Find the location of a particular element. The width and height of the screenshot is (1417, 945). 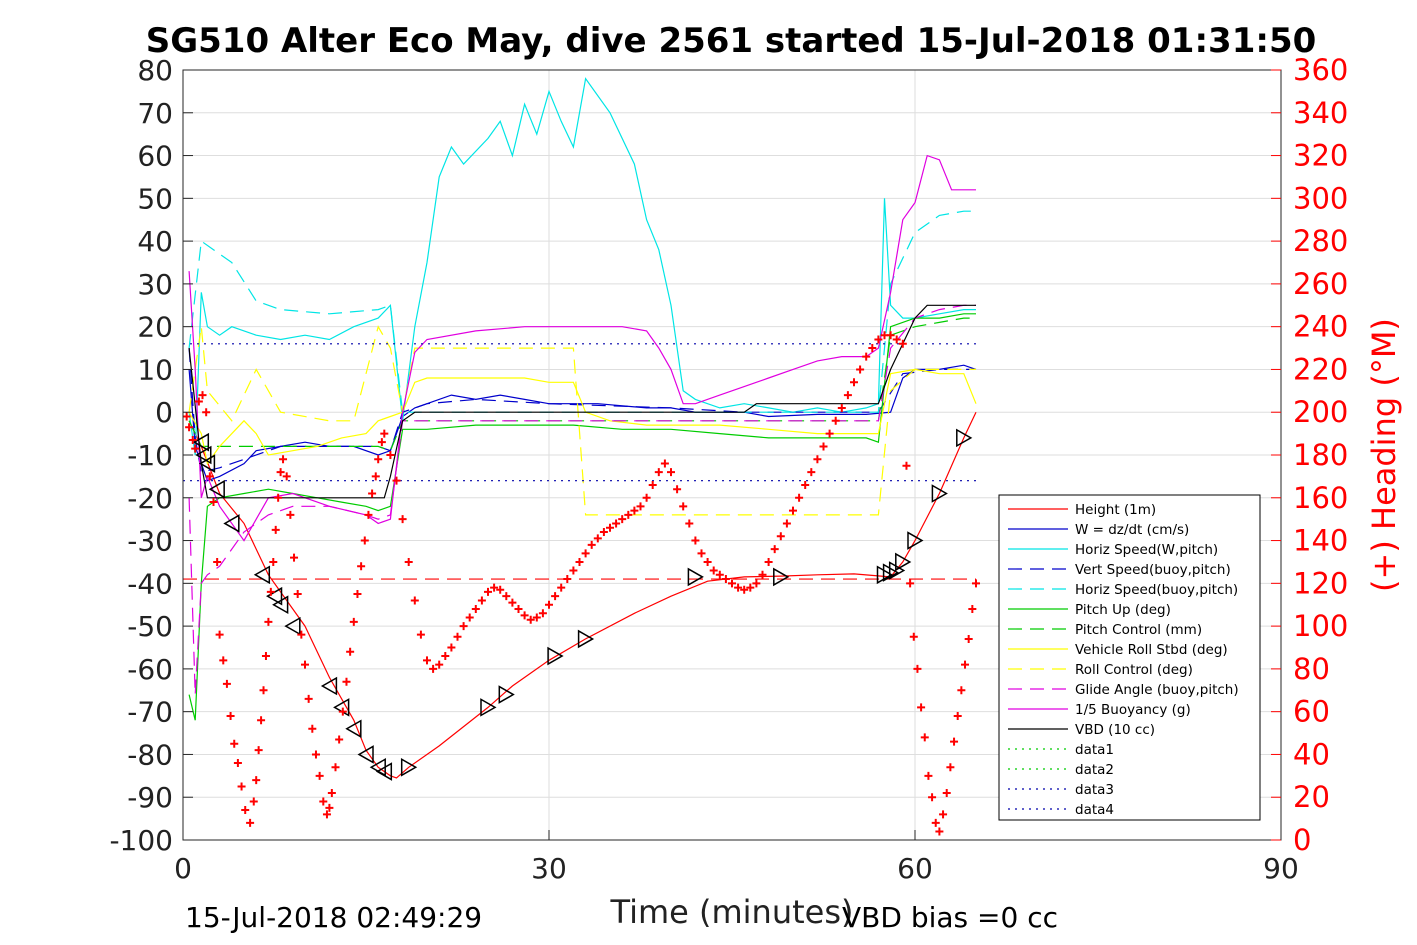

left-tick-label: 0 is located at coordinates (164, 412).